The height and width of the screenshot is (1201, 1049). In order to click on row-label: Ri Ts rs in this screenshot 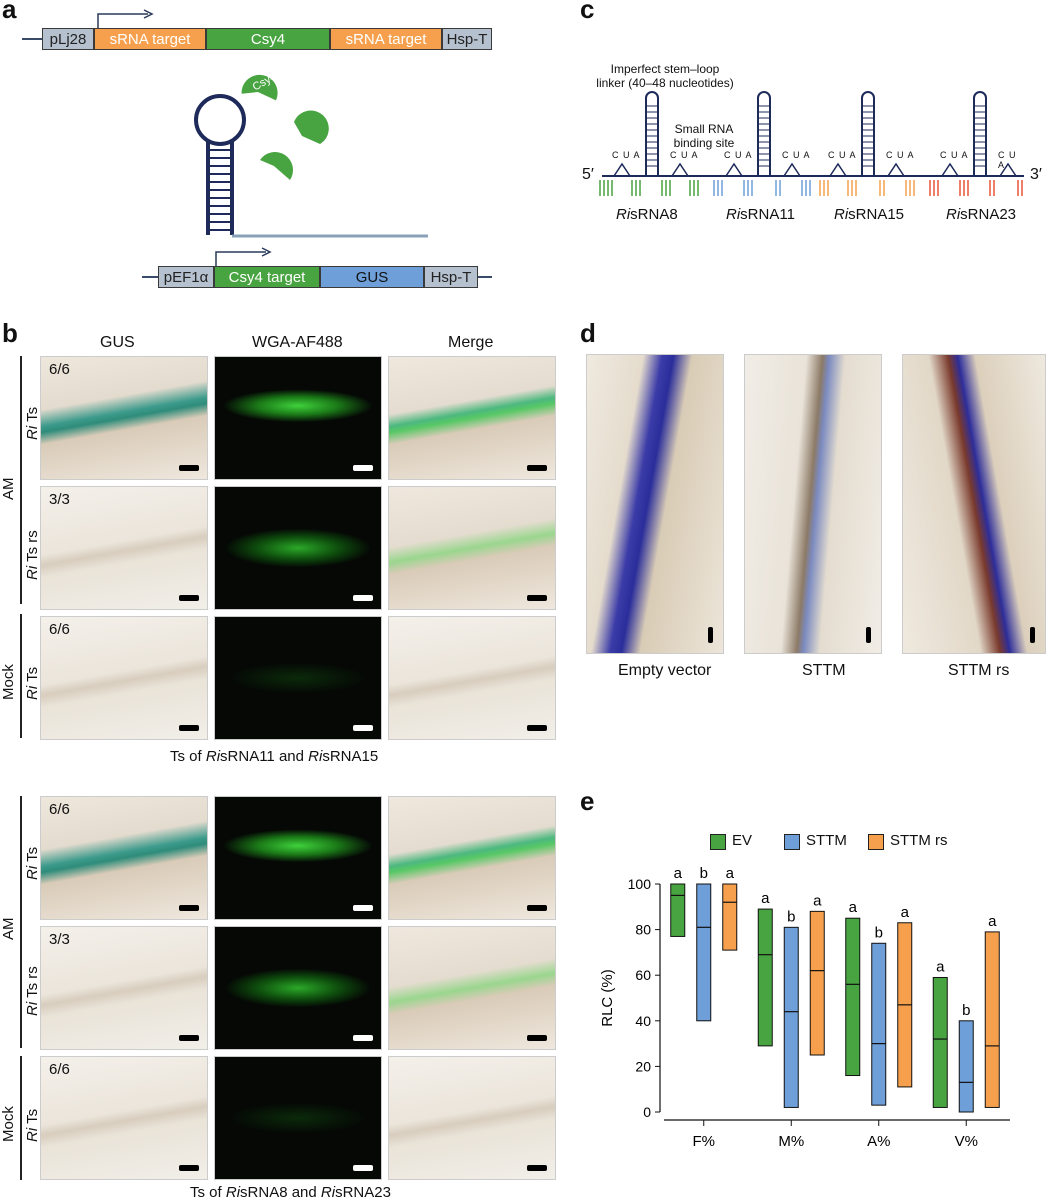, I will do `click(32, 991)`.